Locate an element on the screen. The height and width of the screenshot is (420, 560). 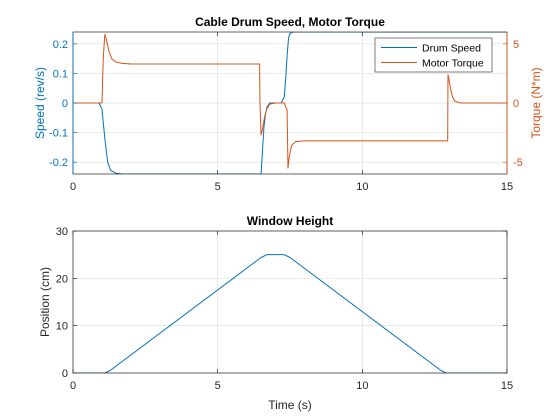
bottom-x-tick-label: 10 is located at coordinates (362, 386).